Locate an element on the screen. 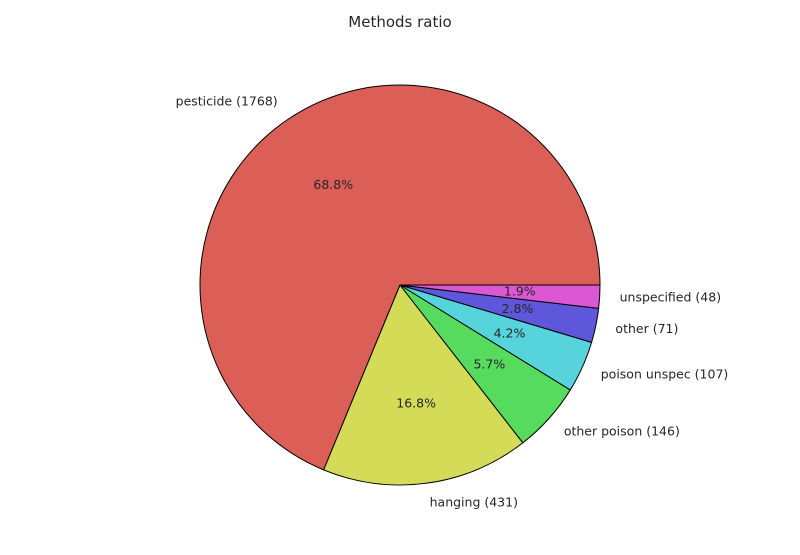 The width and height of the screenshot is (800, 555). slice-percent-label: 68.8% is located at coordinates (333, 184).